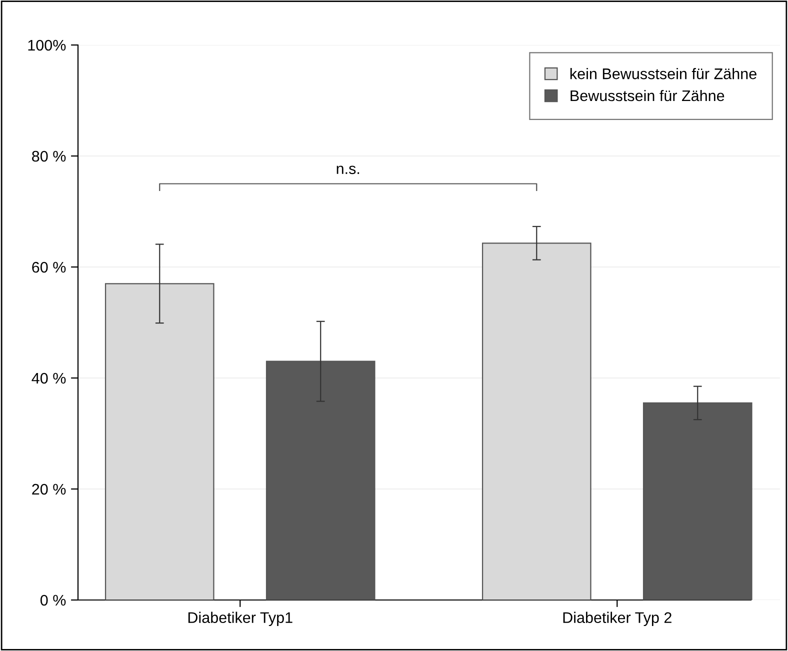 The image size is (788, 651). I want to click on legend-label: Bewusstsein für Zähne, so click(647, 96).